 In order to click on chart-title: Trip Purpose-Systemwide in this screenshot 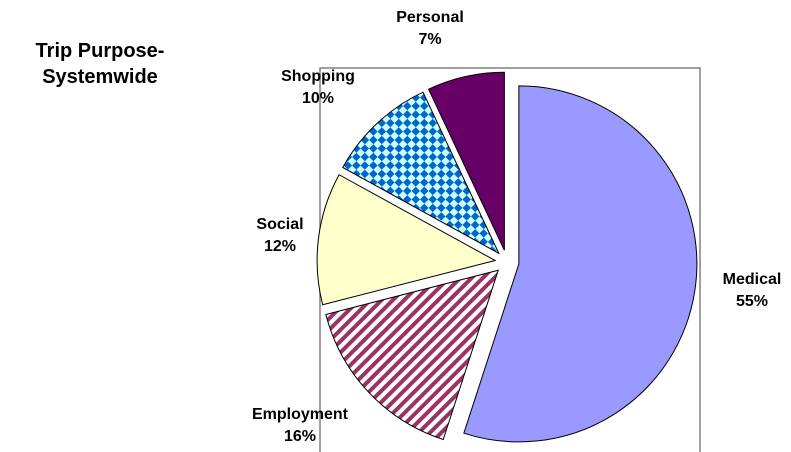, I will do `click(100, 64)`.